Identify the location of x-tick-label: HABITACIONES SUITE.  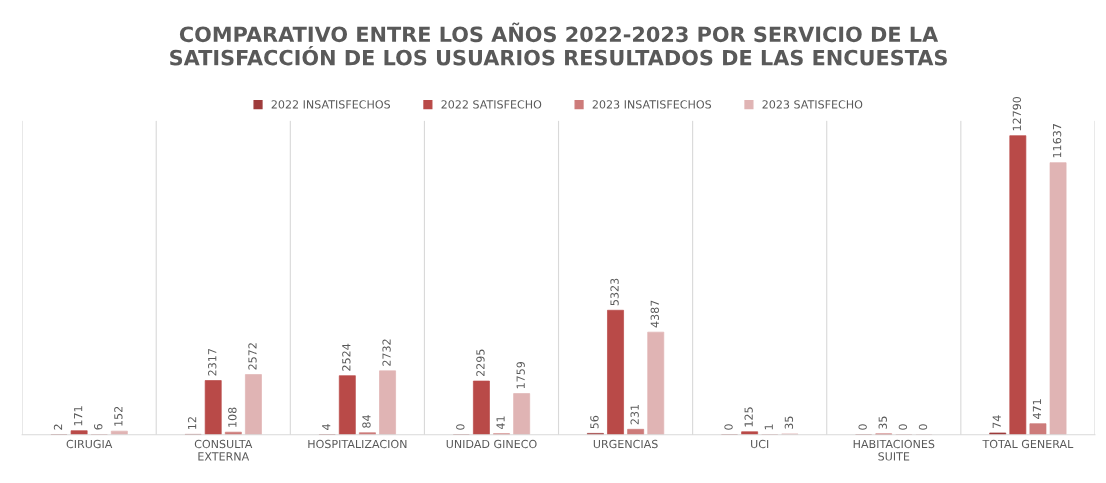
(894, 450).